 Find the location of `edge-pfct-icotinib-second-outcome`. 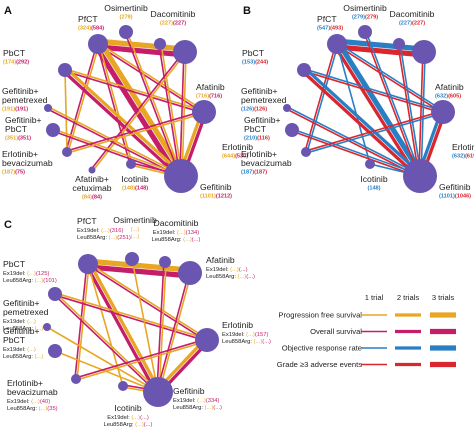

edge-pfct-icotinib-second-outcome is located at coordinates (113, 104).